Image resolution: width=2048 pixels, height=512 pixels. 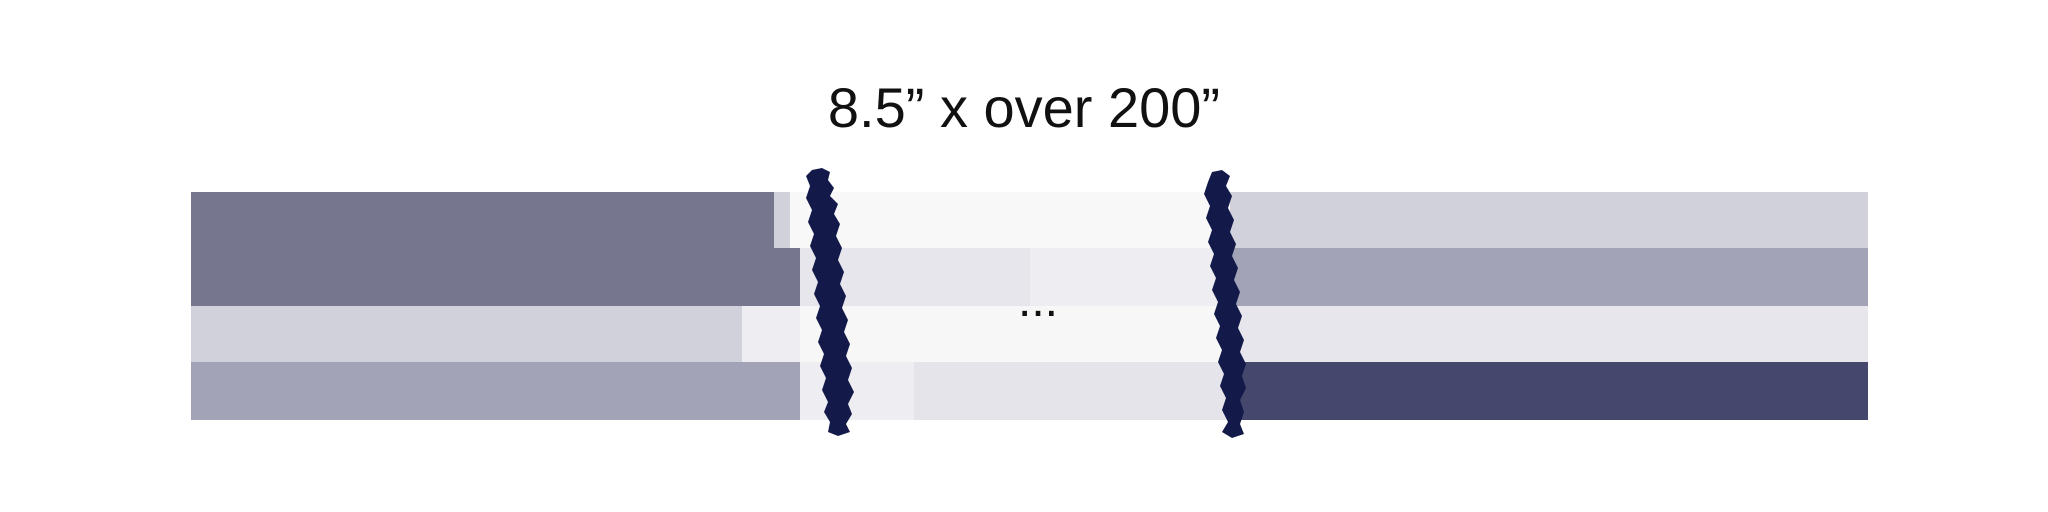 I want to click on diagram-title: 8.5” x over 200”, so click(x=1024, y=107).